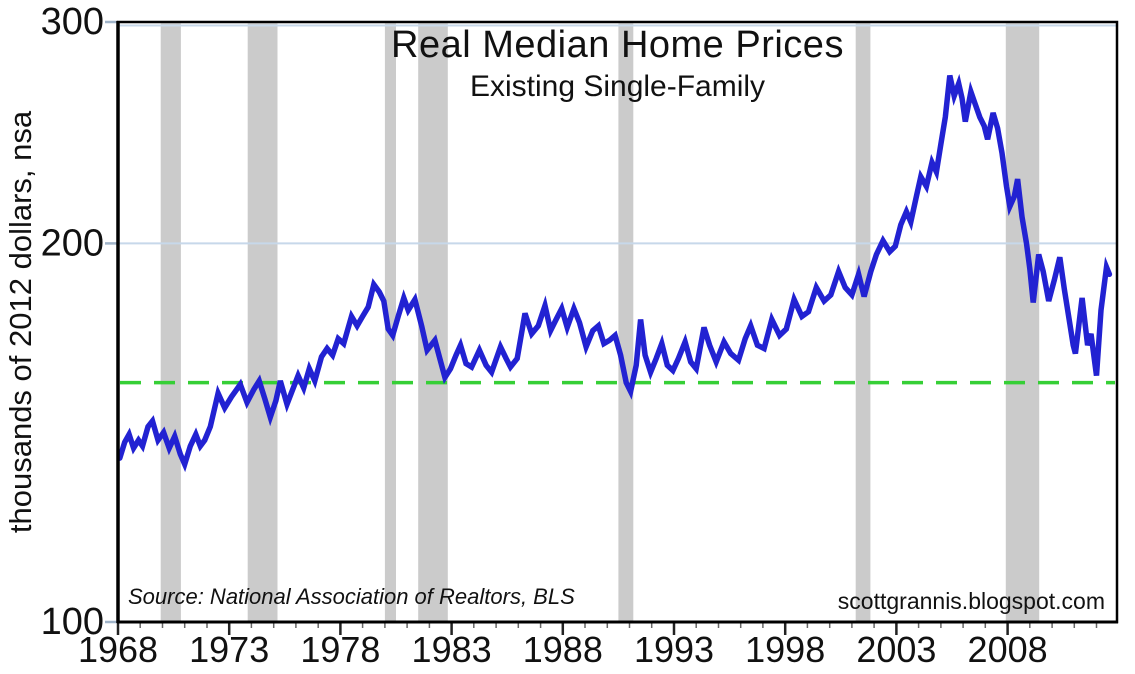  Describe the element at coordinates (971, 601) in the screenshot. I see `watermark: scottgrannis.blogspot.com` at that location.